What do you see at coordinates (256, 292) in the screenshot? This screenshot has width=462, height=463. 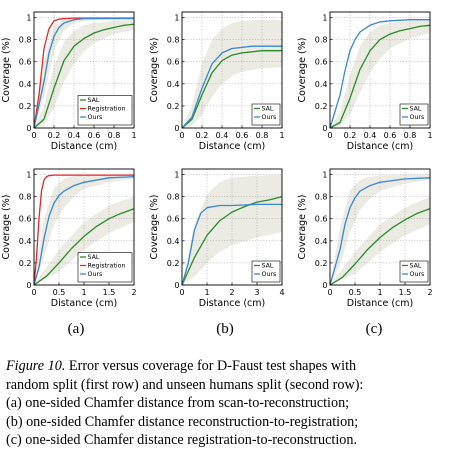 I see `x-tick-label: 3` at bounding box center [256, 292].